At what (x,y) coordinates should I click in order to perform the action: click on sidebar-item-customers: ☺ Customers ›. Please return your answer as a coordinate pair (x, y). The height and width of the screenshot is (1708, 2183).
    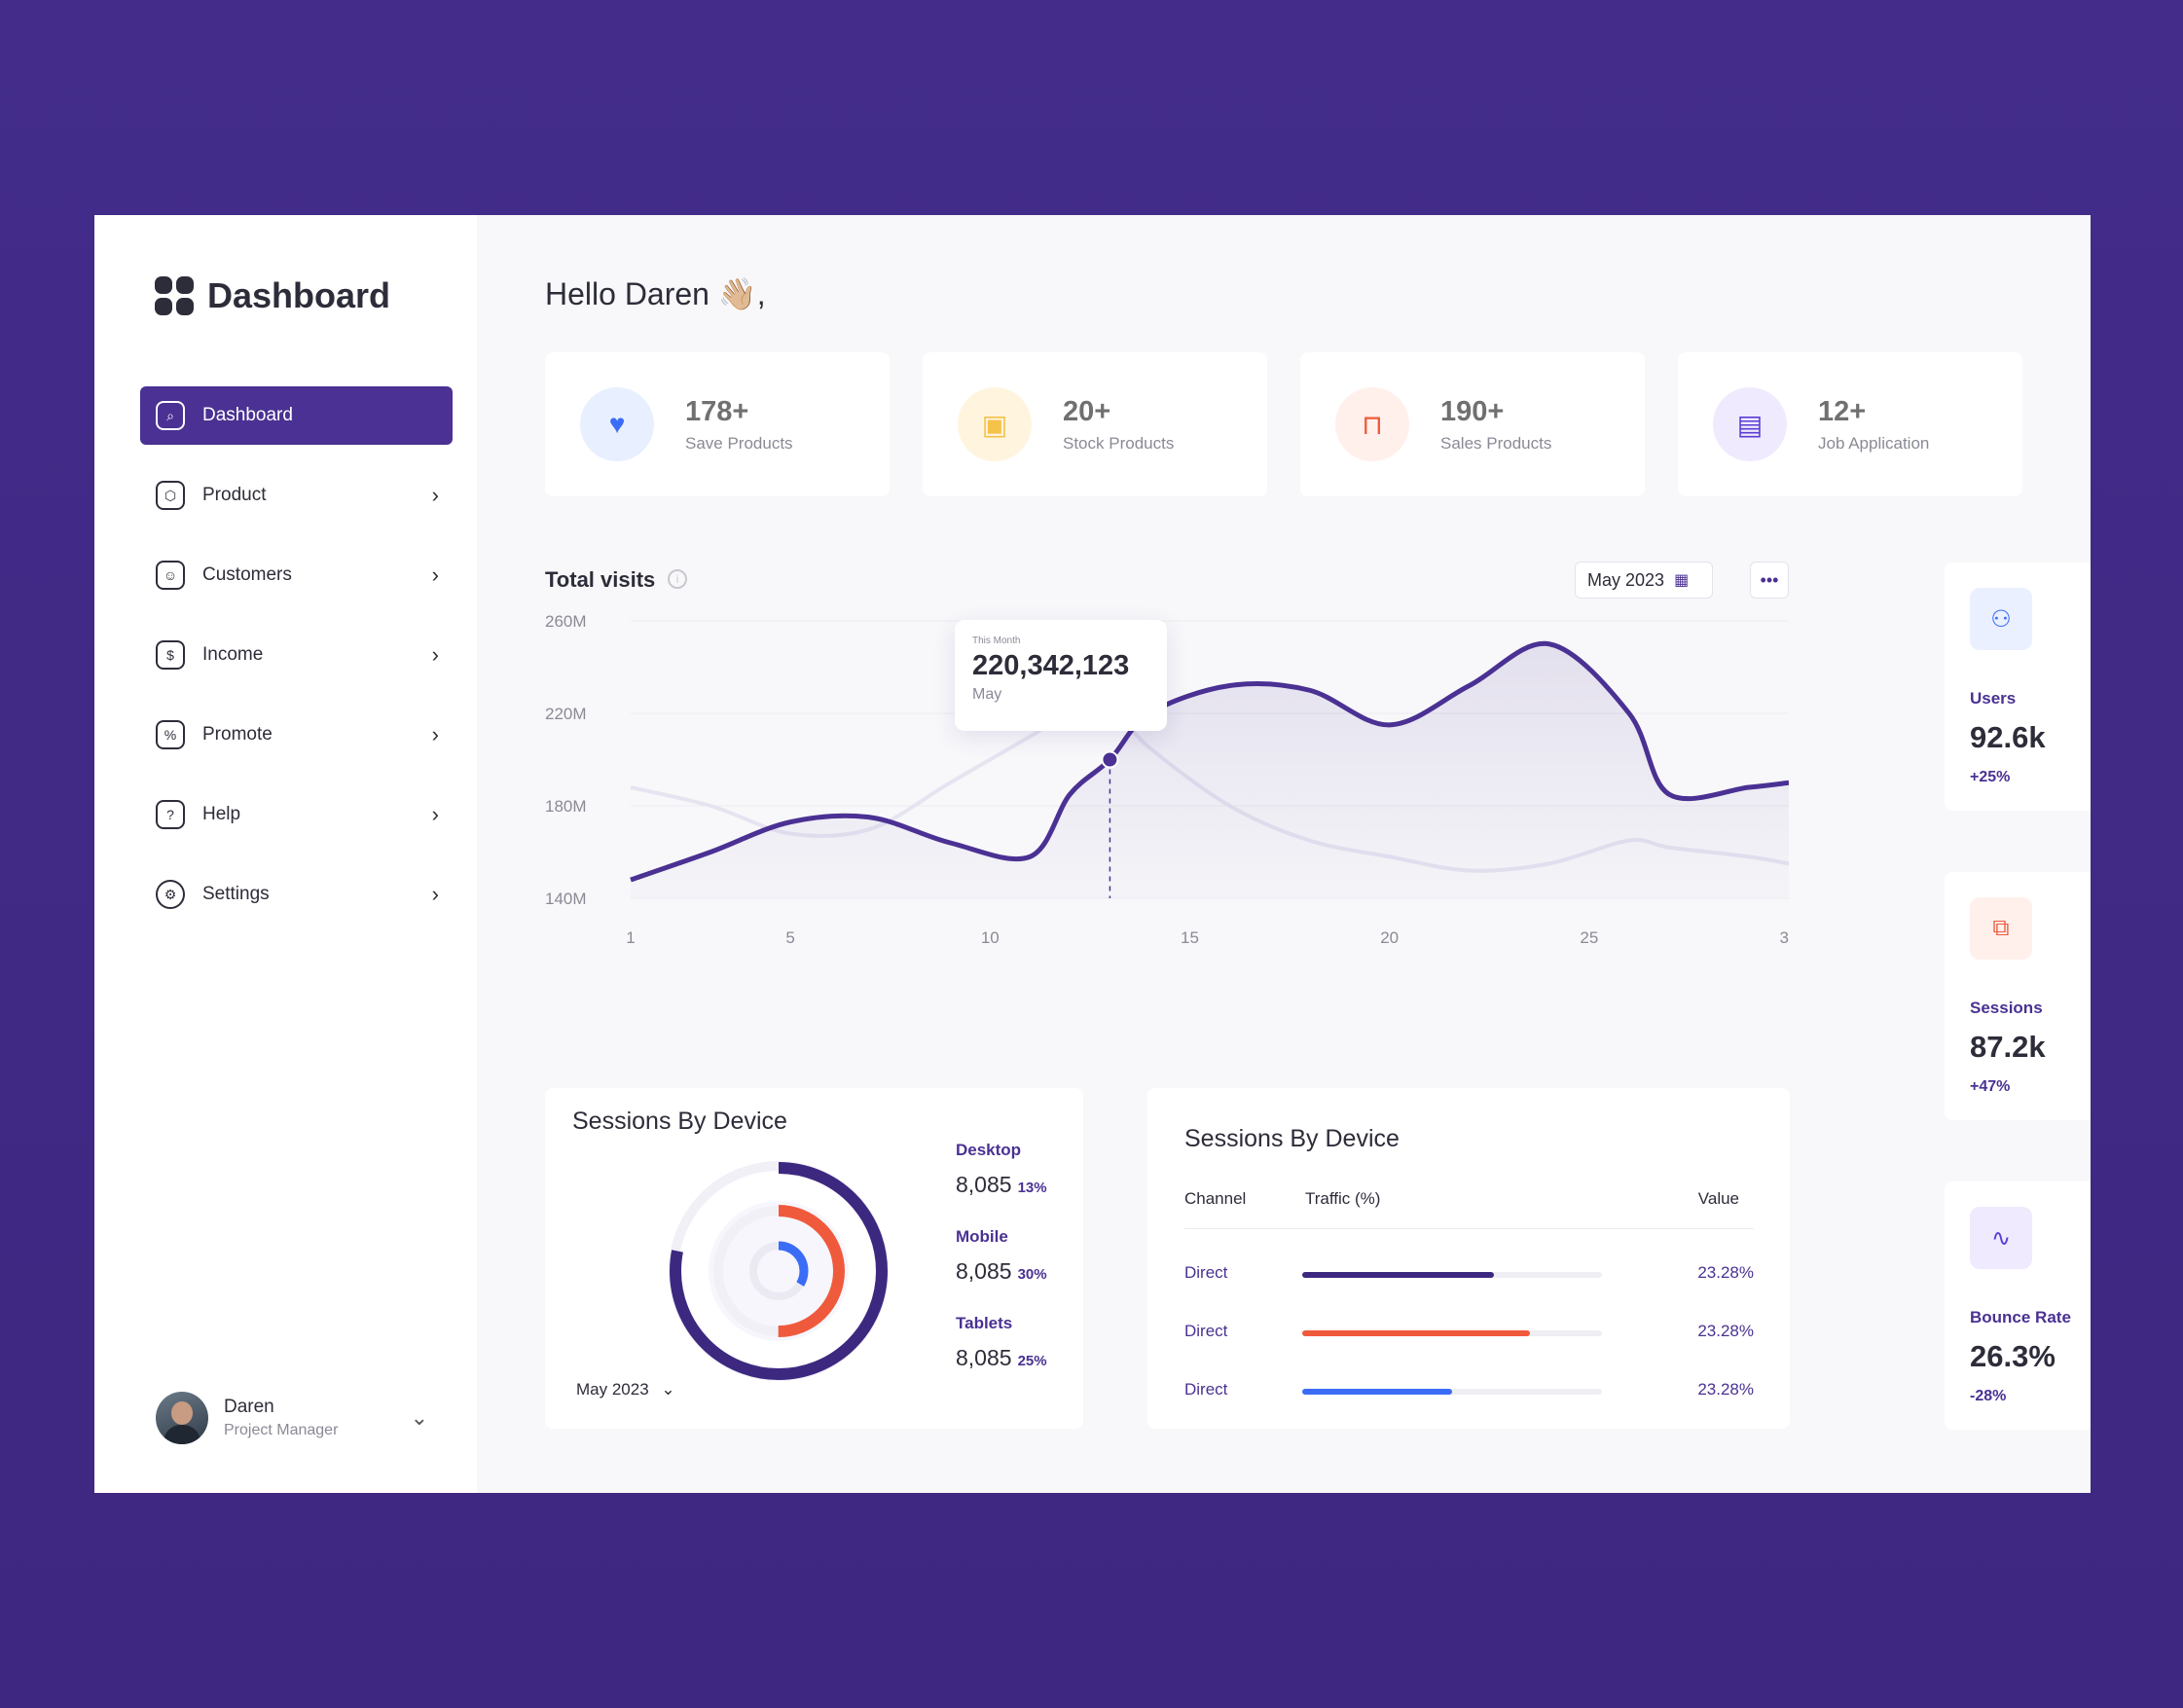
    Looking at the image, I should click on (296, 575).